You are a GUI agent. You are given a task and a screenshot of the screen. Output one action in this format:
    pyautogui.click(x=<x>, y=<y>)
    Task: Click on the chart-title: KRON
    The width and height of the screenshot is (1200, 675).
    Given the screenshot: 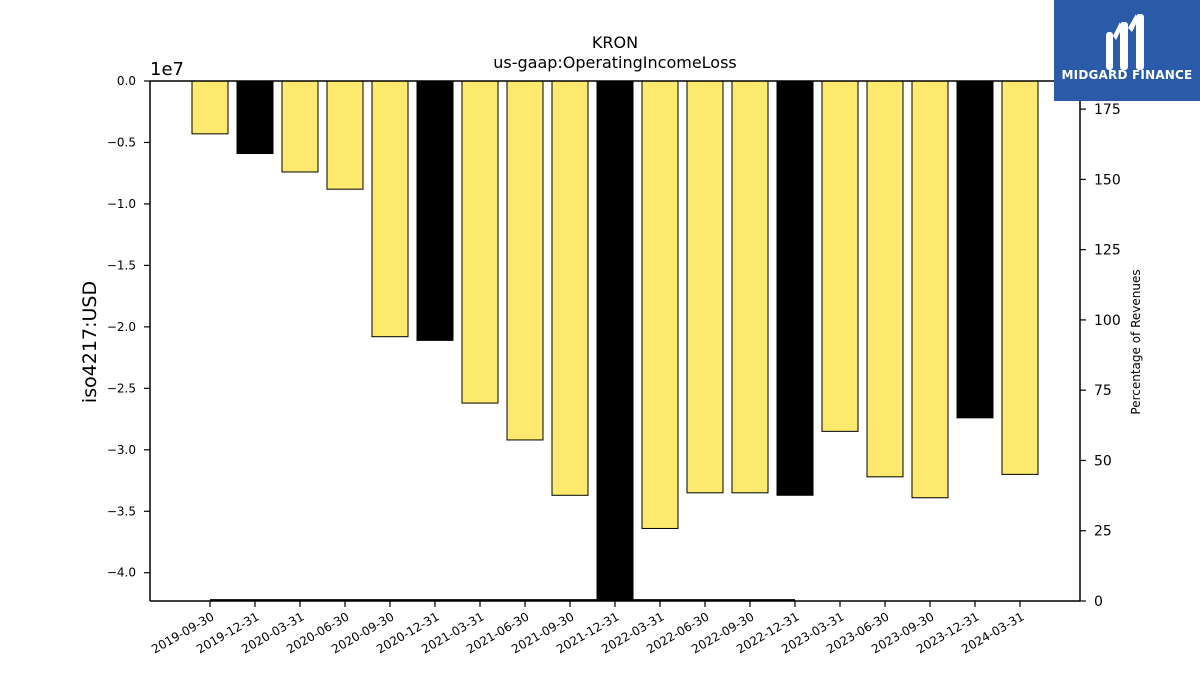 What is the action you would take?
    pyautogui.click(x=615, y=42)
    